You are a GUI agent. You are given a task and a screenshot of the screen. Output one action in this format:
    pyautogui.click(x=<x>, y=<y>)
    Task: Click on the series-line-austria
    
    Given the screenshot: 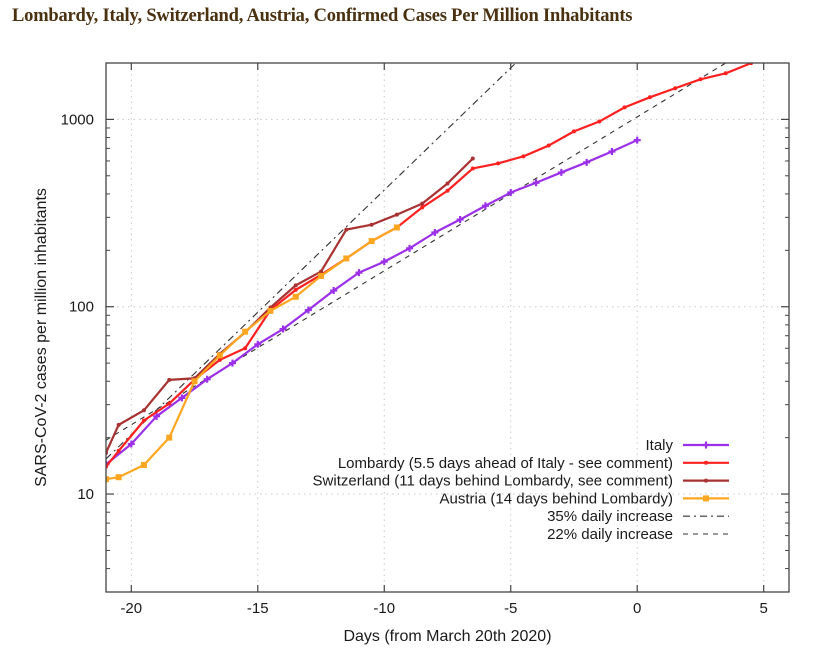 What is the action you would take?
    pyautogui.click(x=252, y=353)
    